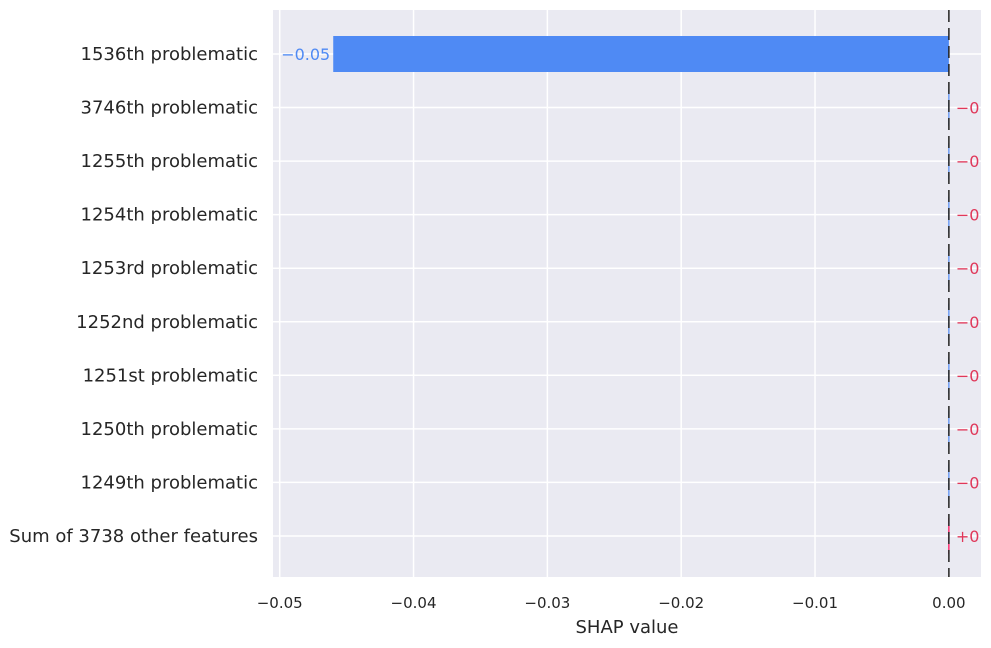 The height and width of the screenshot is (648, 991). Describe the element at coordinates (169, 108) in the screenshot. I see `feature-label: 3746th problematic` at that location.